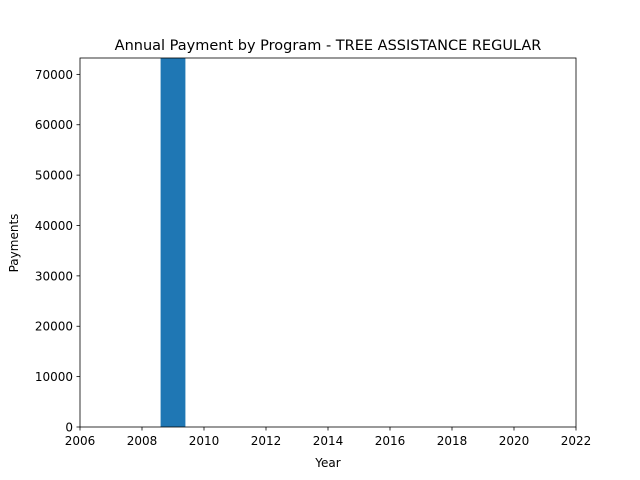  Describe the element at coordinates (14, 243) in the screenshot. I see `y-axis-label: Payments` at that location.